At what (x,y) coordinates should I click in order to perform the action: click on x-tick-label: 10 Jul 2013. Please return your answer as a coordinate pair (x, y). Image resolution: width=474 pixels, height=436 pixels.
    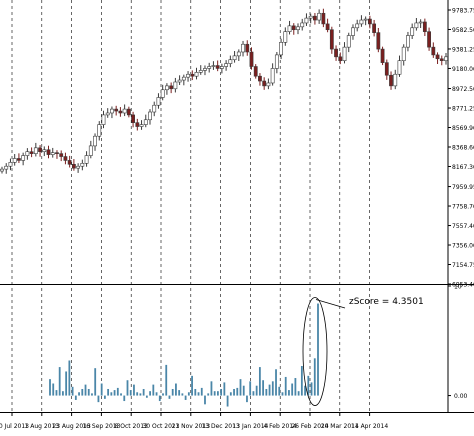
    Looking at the image, I should click on (14, 426).